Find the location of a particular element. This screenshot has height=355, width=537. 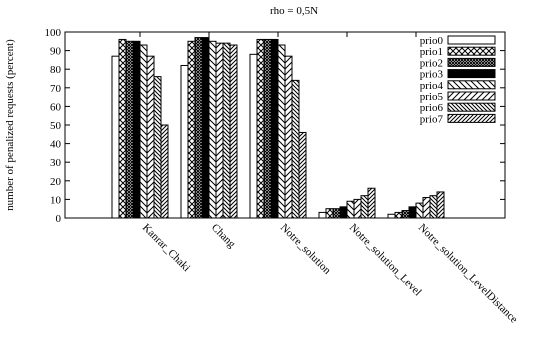

y-tick-label: 90 is located at coordinates (56, 52).